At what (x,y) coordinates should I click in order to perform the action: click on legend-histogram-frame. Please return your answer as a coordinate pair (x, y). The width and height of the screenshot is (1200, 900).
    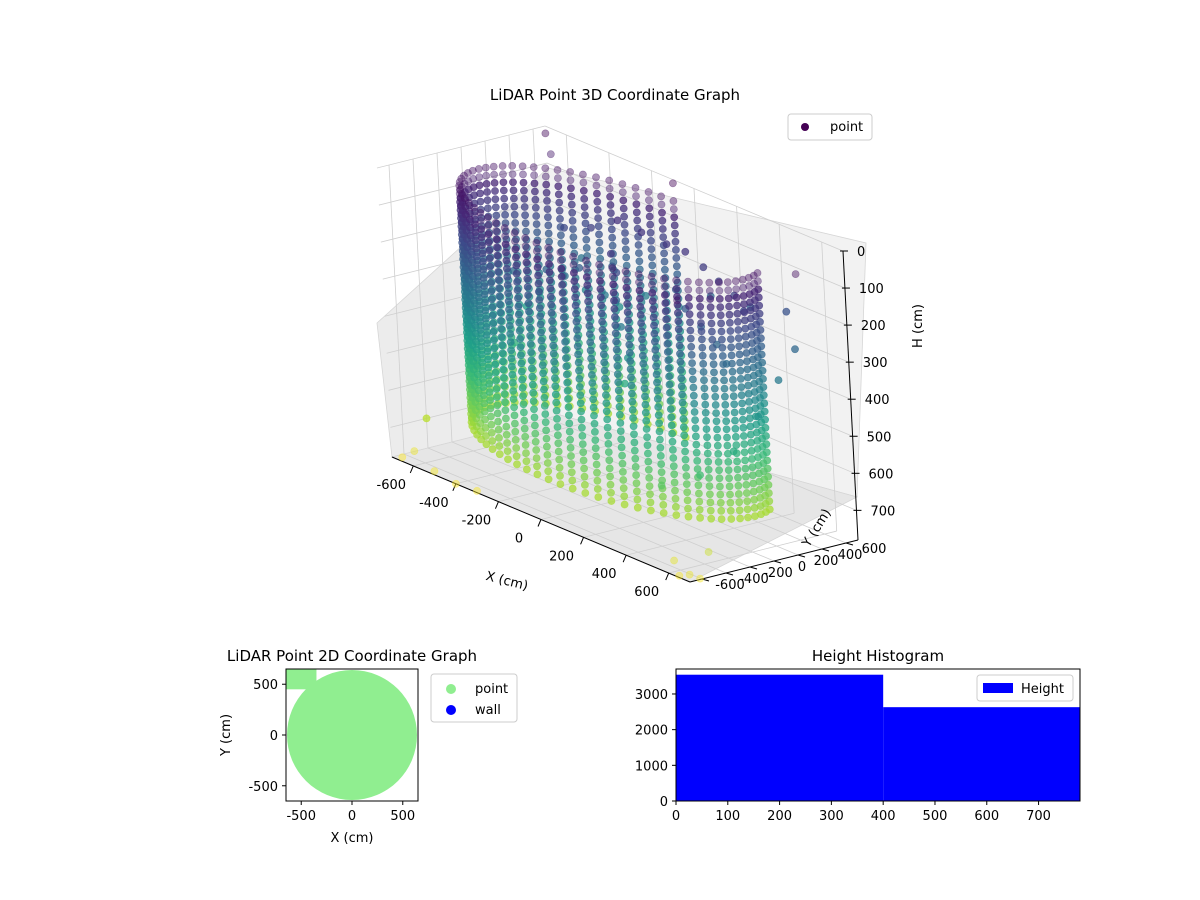
    Looking at the image, I should click on (1025, 688).